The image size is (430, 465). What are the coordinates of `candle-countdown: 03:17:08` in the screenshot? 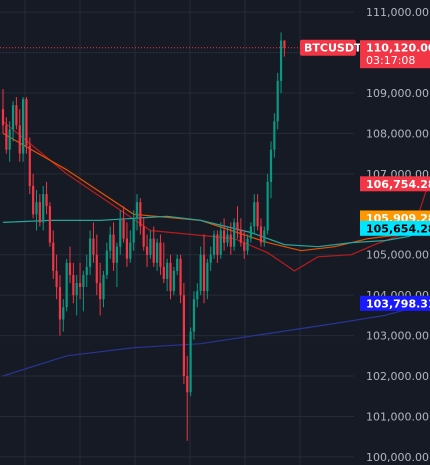 It's located at (390, 60).